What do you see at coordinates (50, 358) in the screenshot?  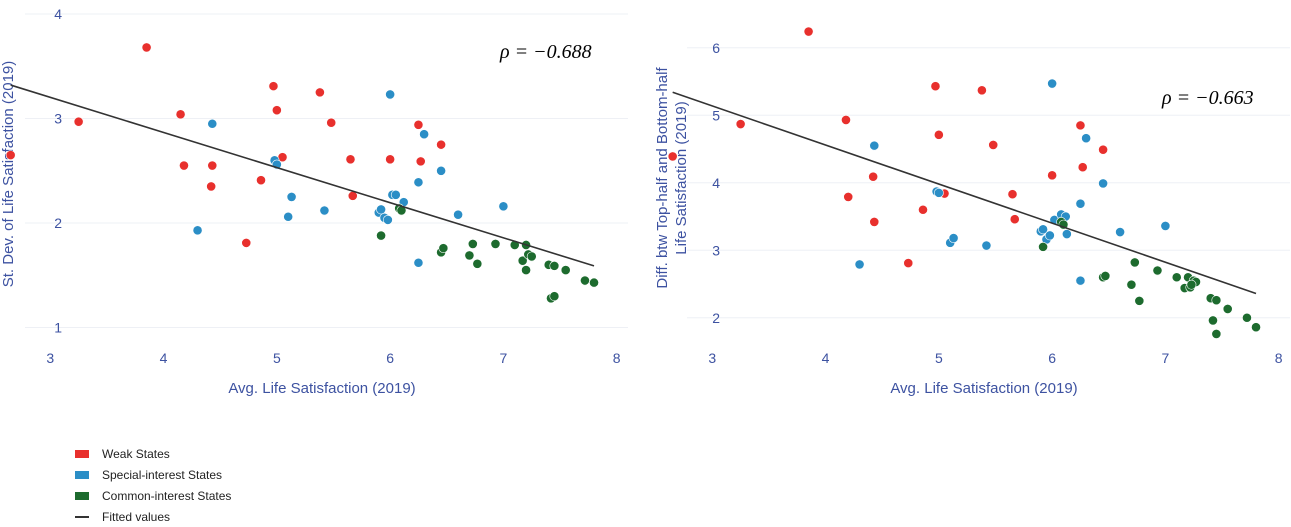 I see `chart-left-xtick-label: 3` at bounding box center [50, 358].